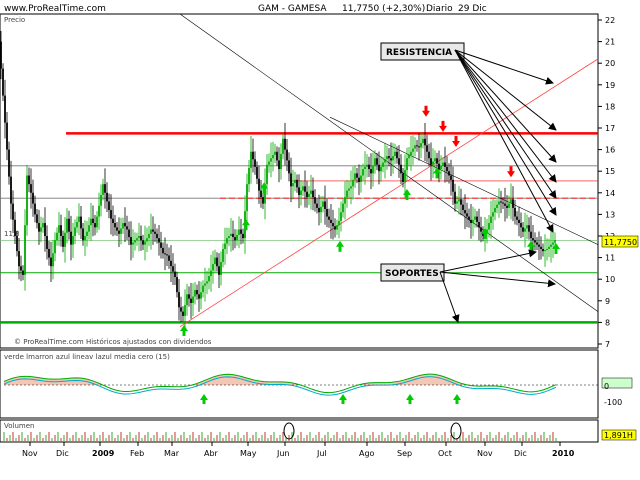 The width and height of the screenshot is (640, 480). Describe the element at coordinates (172, 453) in the screenshot. I see `x-tick-label: Mar` at that location.